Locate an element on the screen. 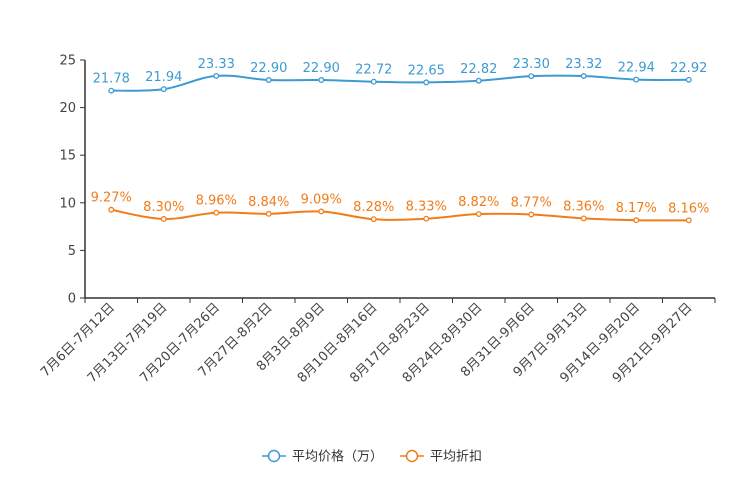 Image resolution: width=744 pixels, height=496 pixels. data-label: 21.94 is located at coordinates (163, 77).